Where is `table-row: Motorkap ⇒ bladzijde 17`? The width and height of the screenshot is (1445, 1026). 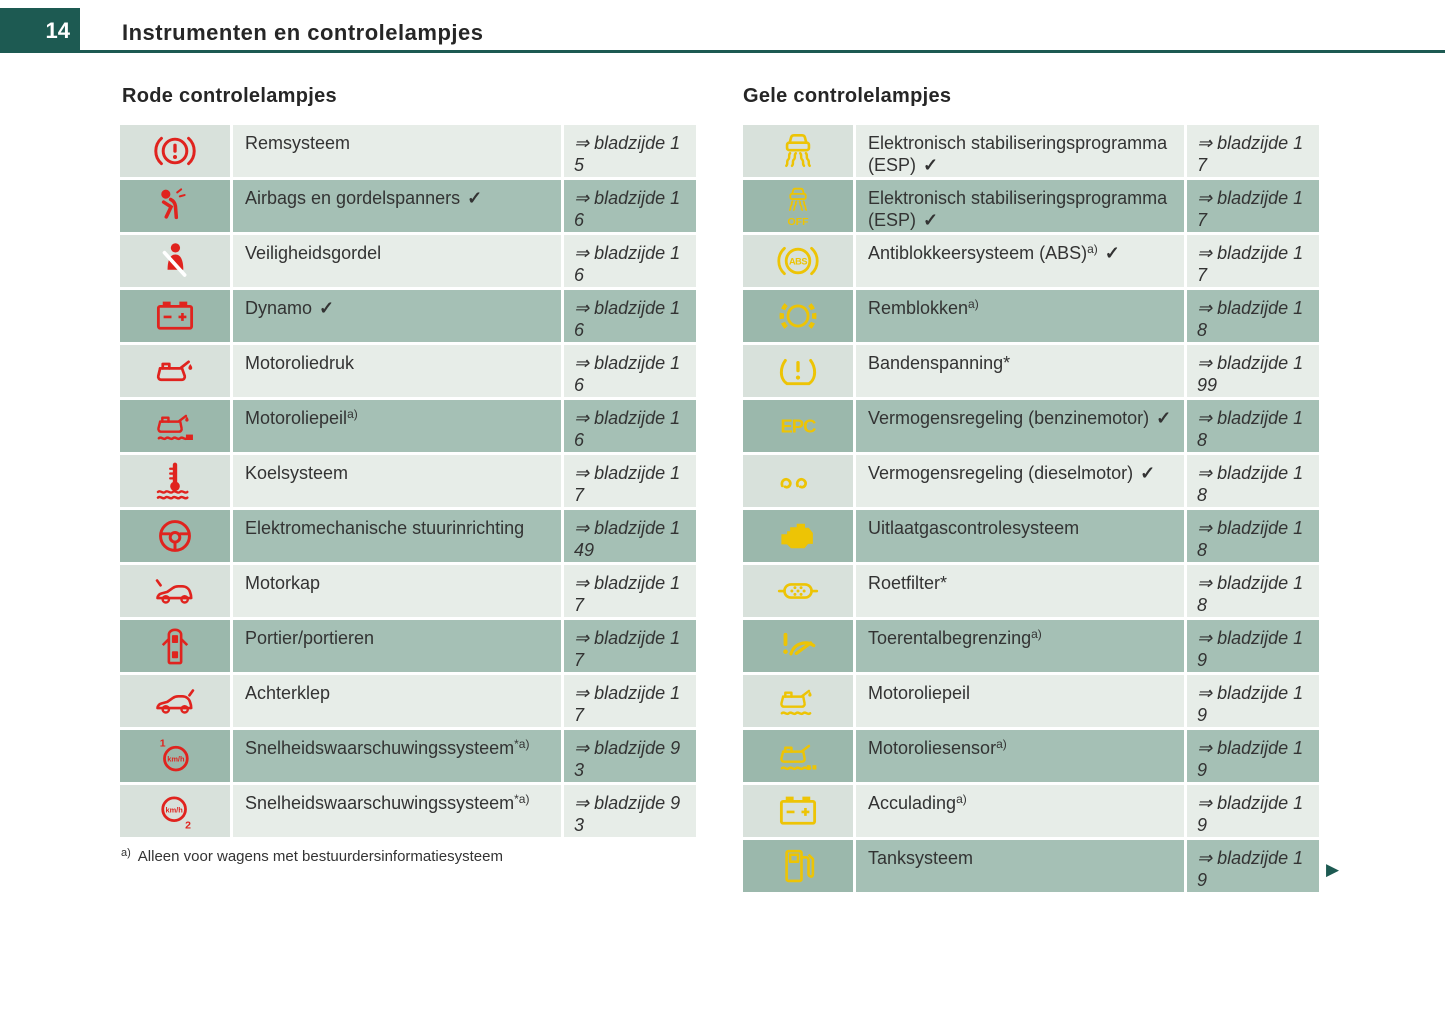
table-row: Motorkap ⇒ bladzijde 17 is located at coordinates (408, 591).